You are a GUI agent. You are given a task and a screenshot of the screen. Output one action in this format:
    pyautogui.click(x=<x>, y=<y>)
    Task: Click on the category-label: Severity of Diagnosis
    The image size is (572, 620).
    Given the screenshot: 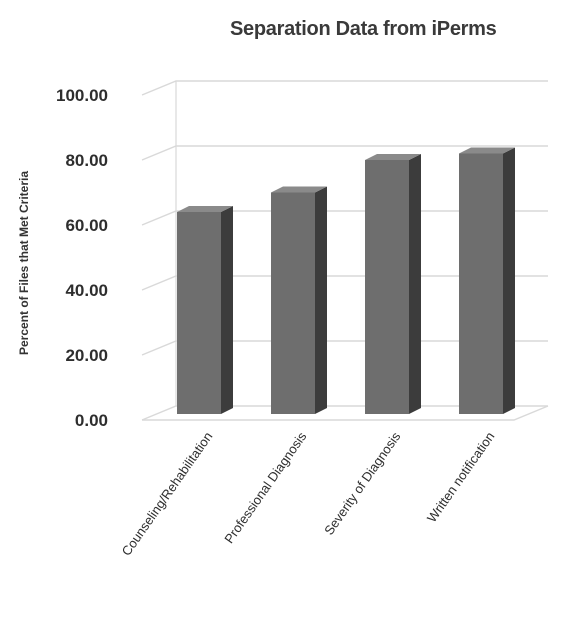 What is the action you would take?
    pyautogui.click(x=362, y=483)
    